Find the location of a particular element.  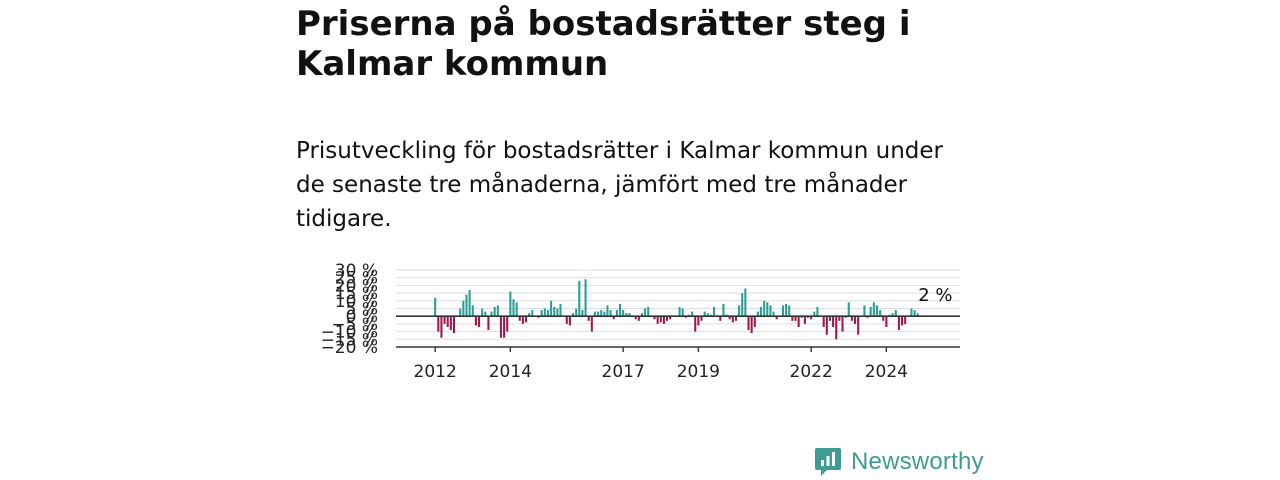

newsworthy-logo: Newsworthy is located at coordinates (899, 462).